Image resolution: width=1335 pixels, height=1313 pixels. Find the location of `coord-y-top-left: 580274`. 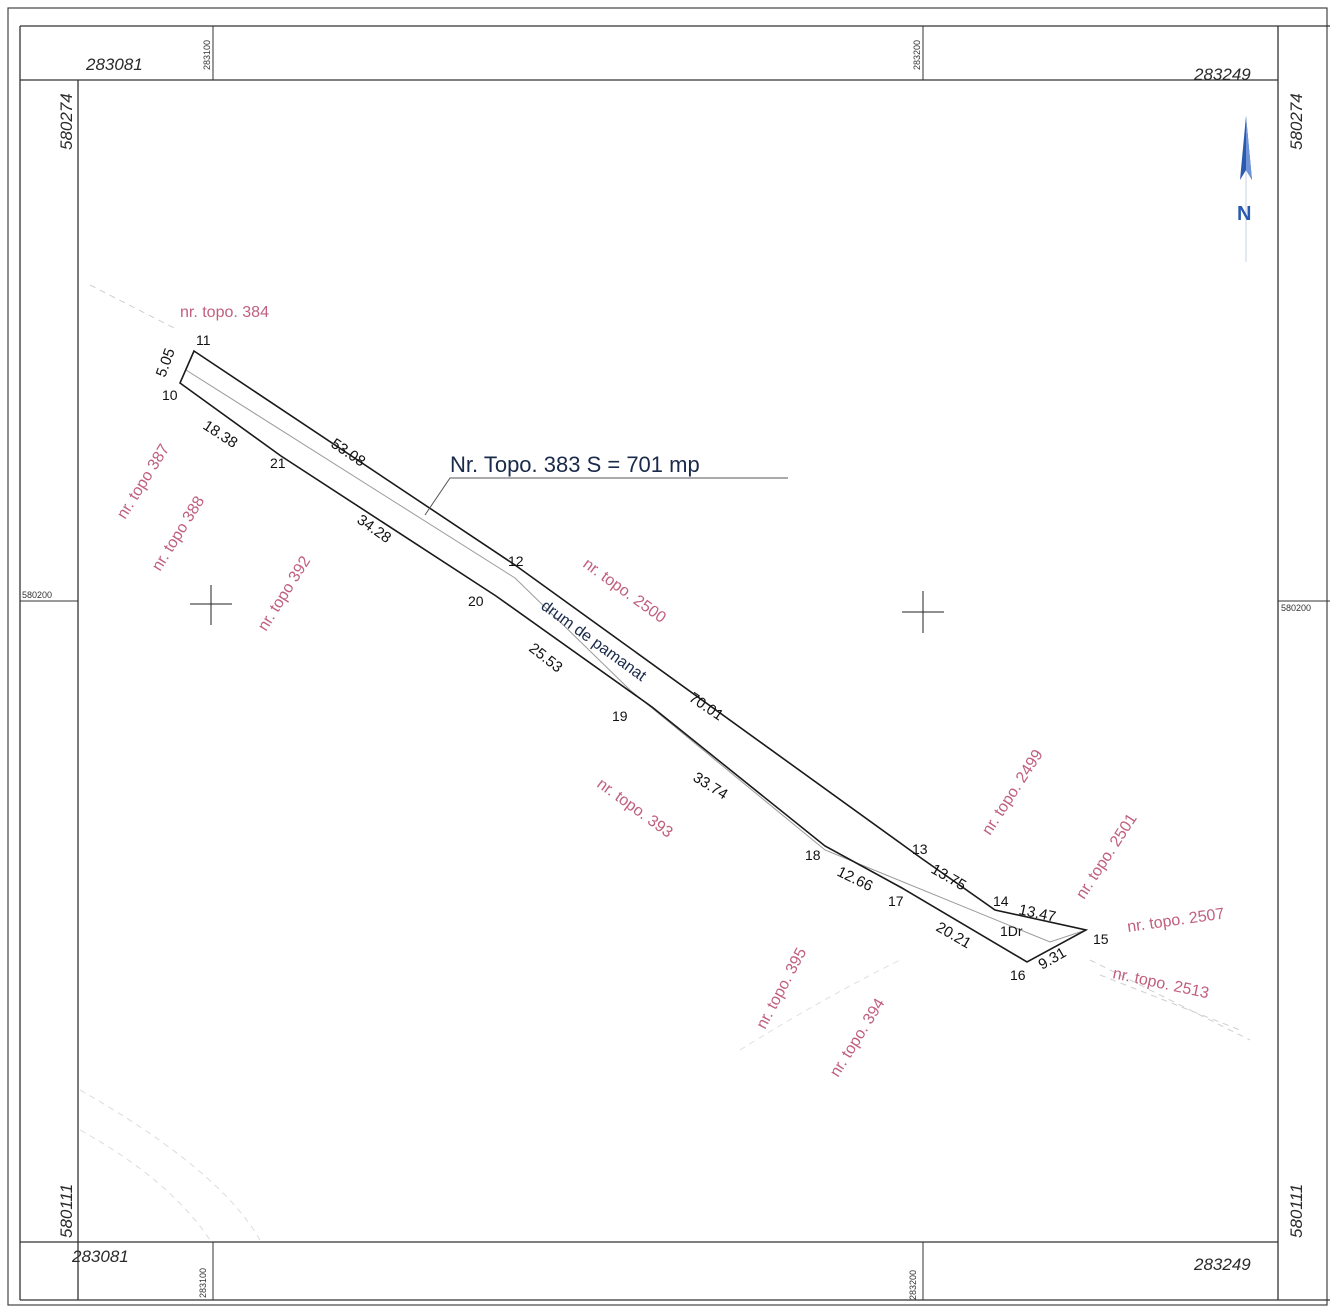

coord-y-top-left: 580274 is located at coordinates (66, 121).